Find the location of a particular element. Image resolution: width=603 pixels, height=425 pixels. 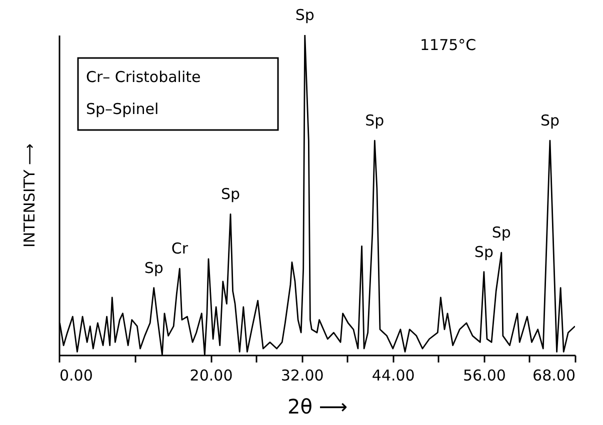

annotation: Cr– Cristobalite is located at coordinates (143, 77).